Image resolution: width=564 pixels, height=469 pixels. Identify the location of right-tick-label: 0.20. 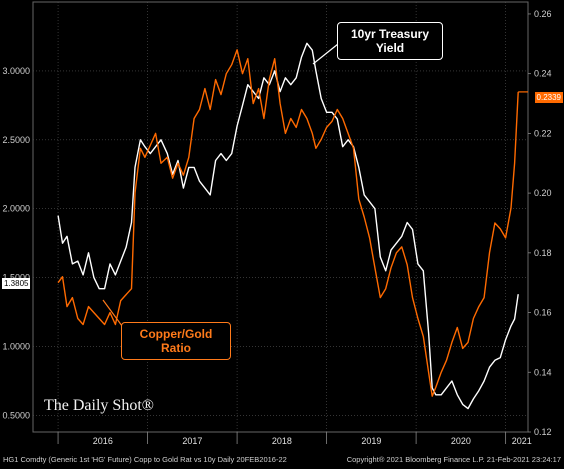
(543, 193).